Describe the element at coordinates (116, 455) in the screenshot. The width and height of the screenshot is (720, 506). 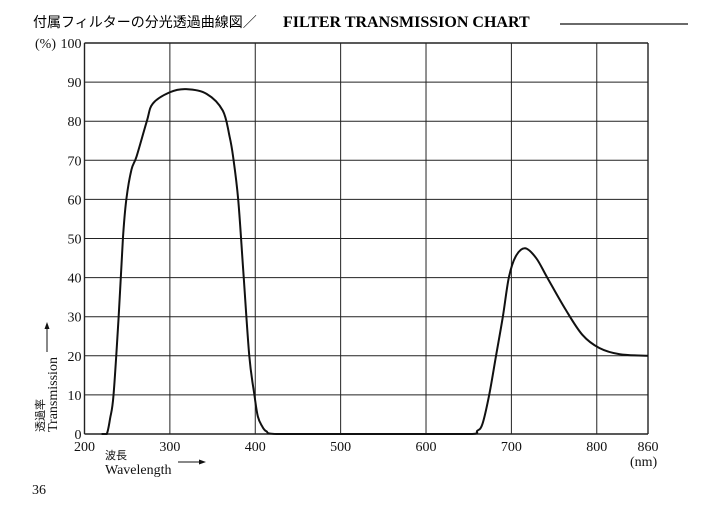
I see `x-label-jp: 波長` at that location.